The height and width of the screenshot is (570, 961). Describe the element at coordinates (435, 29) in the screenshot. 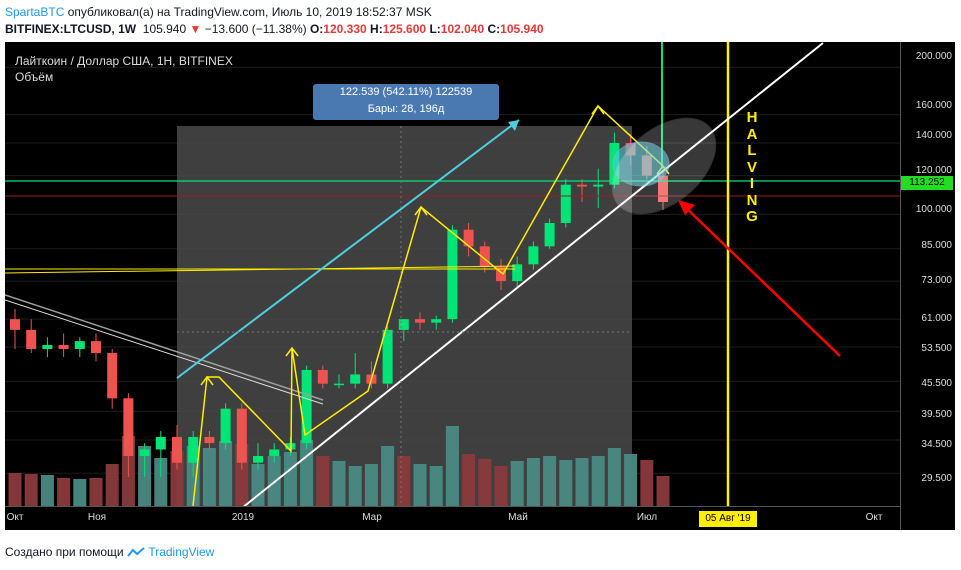

I see `low-label: L:` at that location.